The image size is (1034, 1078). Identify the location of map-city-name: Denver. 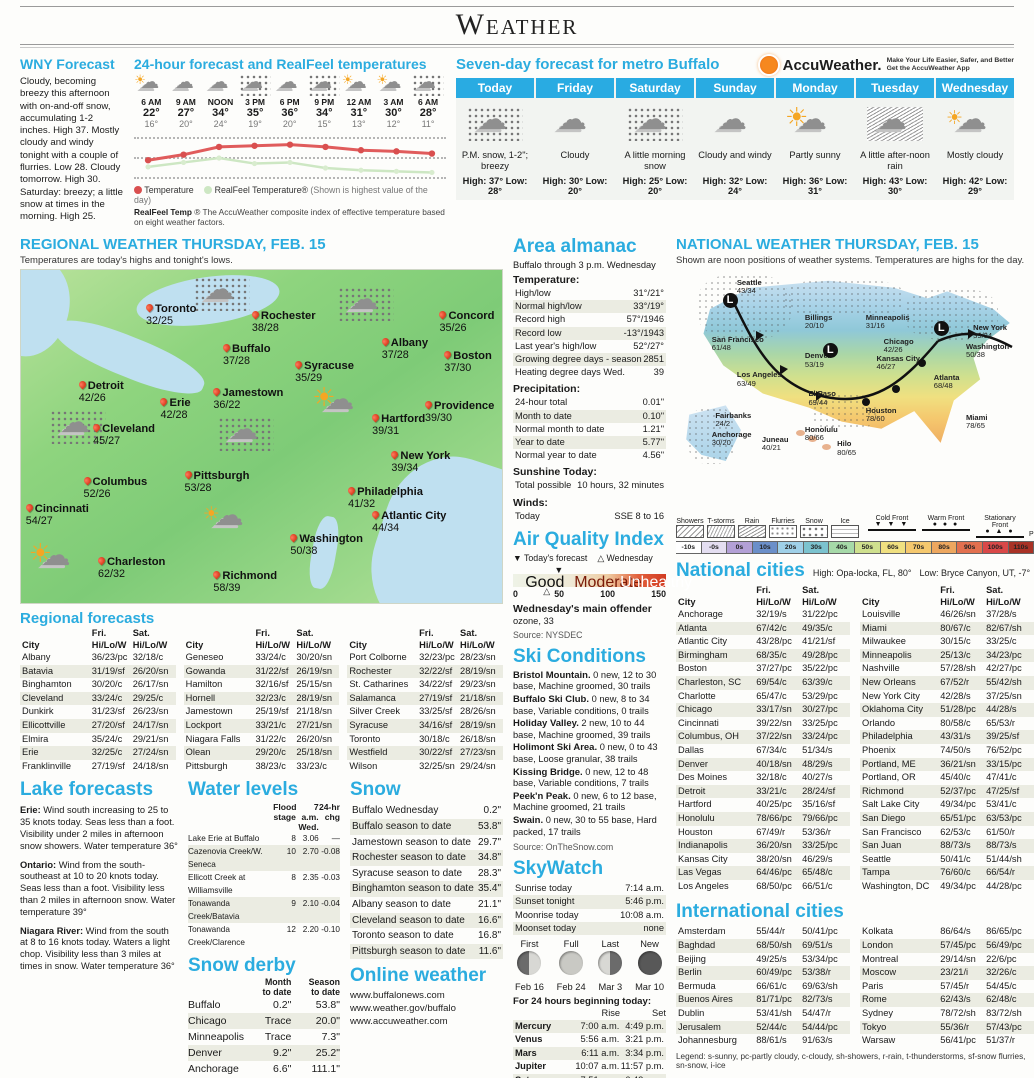
(817, 356).